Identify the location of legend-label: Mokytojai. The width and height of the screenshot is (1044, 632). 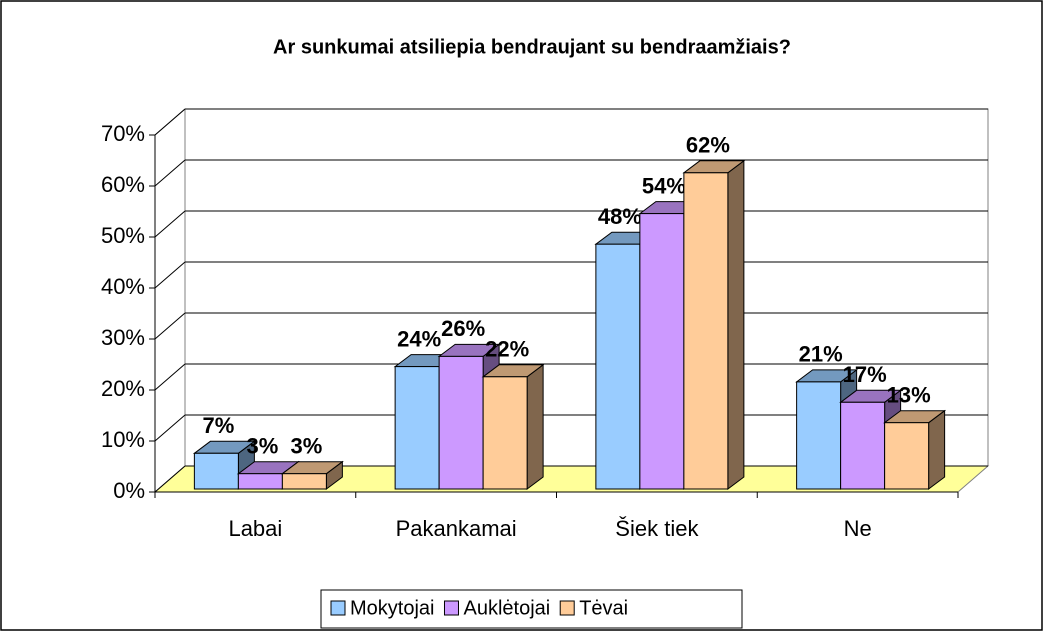
(392, 608).